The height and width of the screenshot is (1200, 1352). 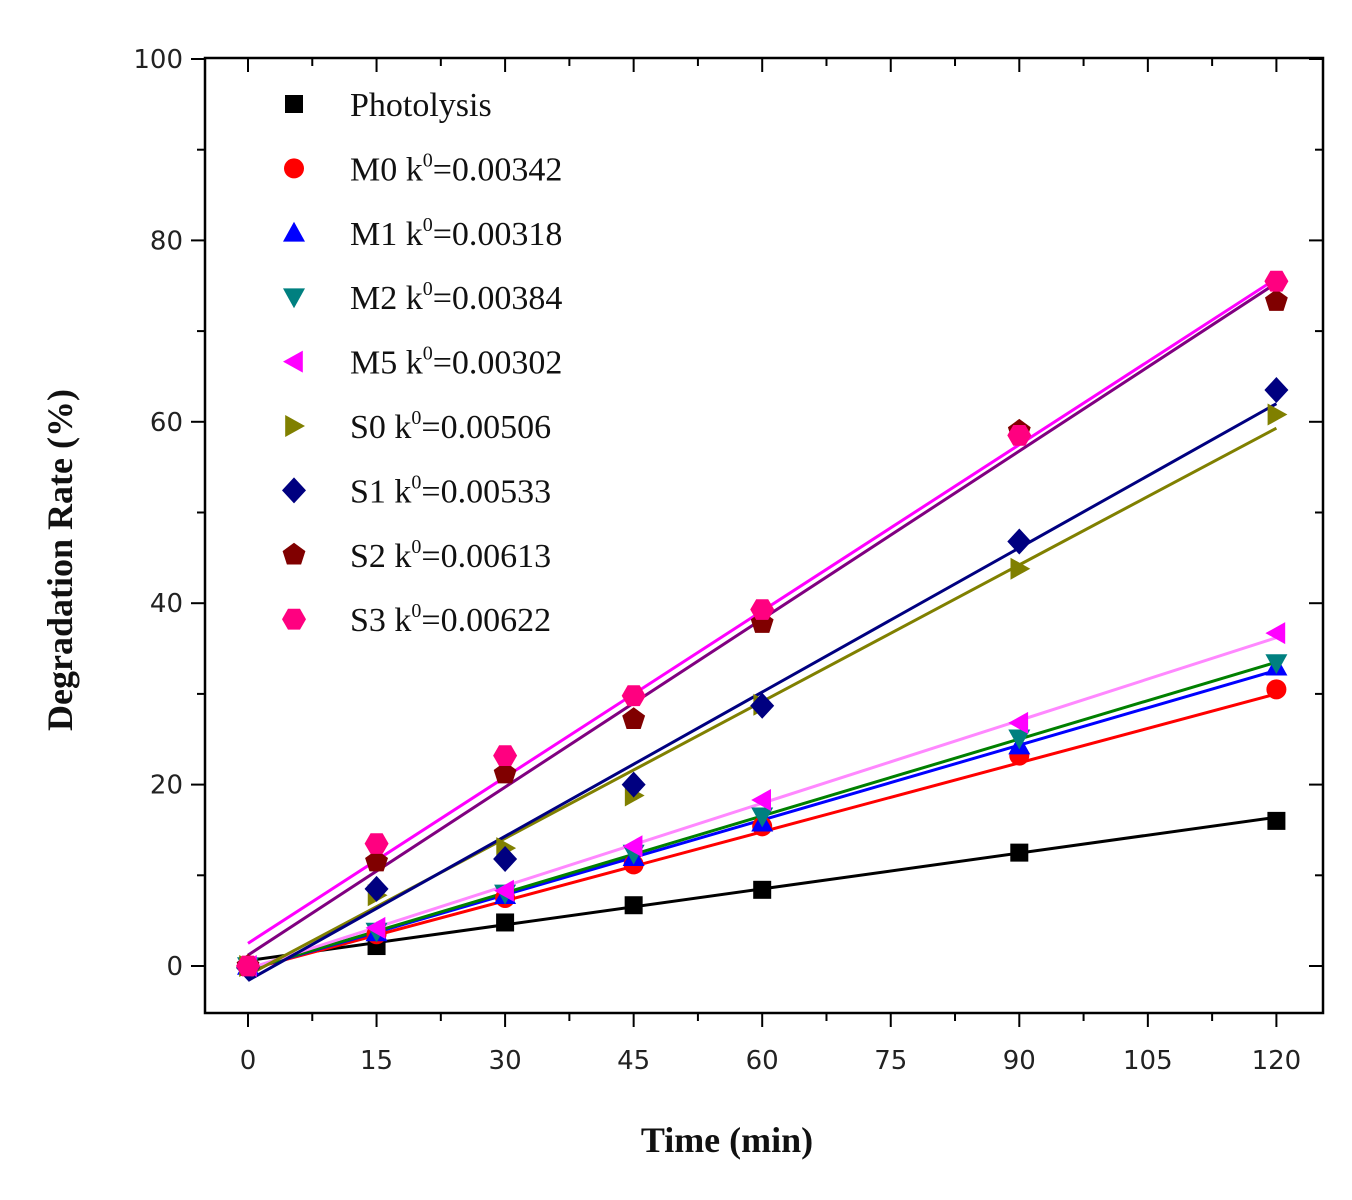 I want to click on x-tick-label: 105, so click(x=1148, y=1061).